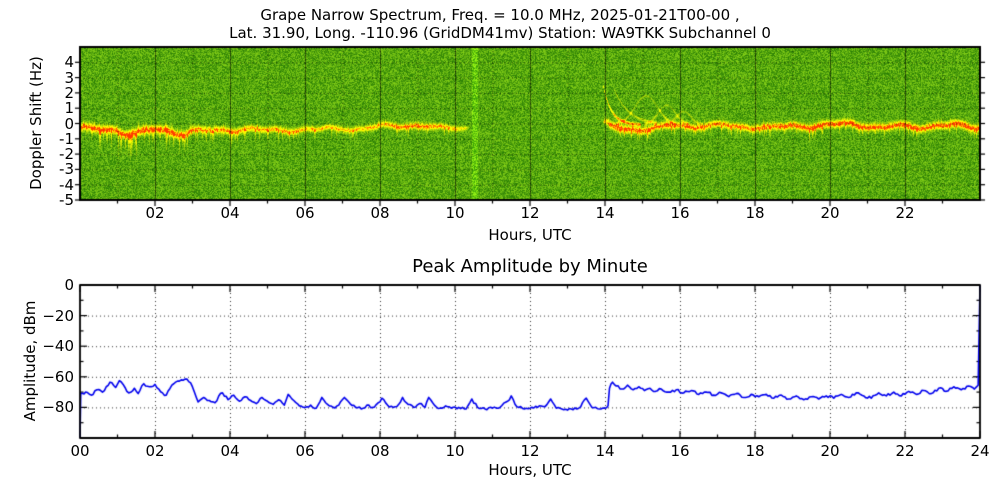 The image size is (1000, 500). What do you see at coordinates (58, 346) in the screenshot?
I see `amp-ytick-−40: −40` at bounding box center [58, 346].